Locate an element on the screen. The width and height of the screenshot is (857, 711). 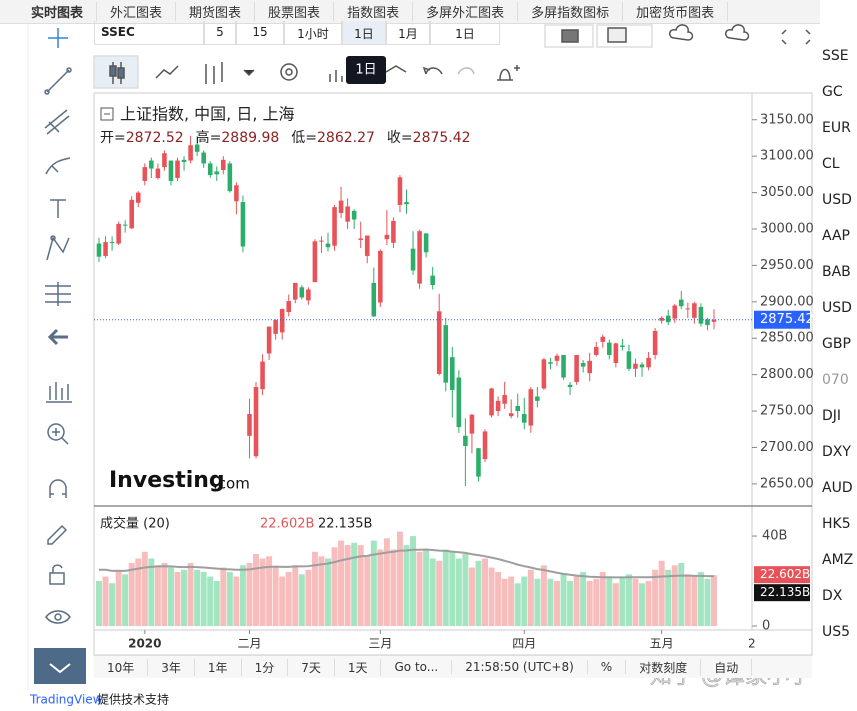
tab: 多屏外汇图表 is located at coordinates (466, 11).